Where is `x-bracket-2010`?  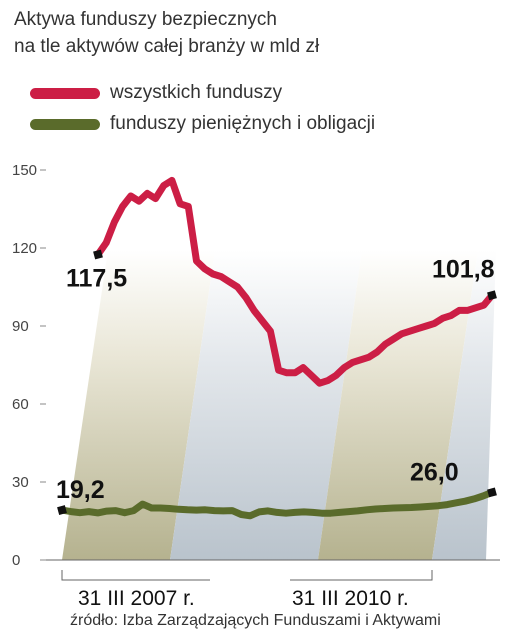 x-bracket-2010 is located at coordinates (361, 575).